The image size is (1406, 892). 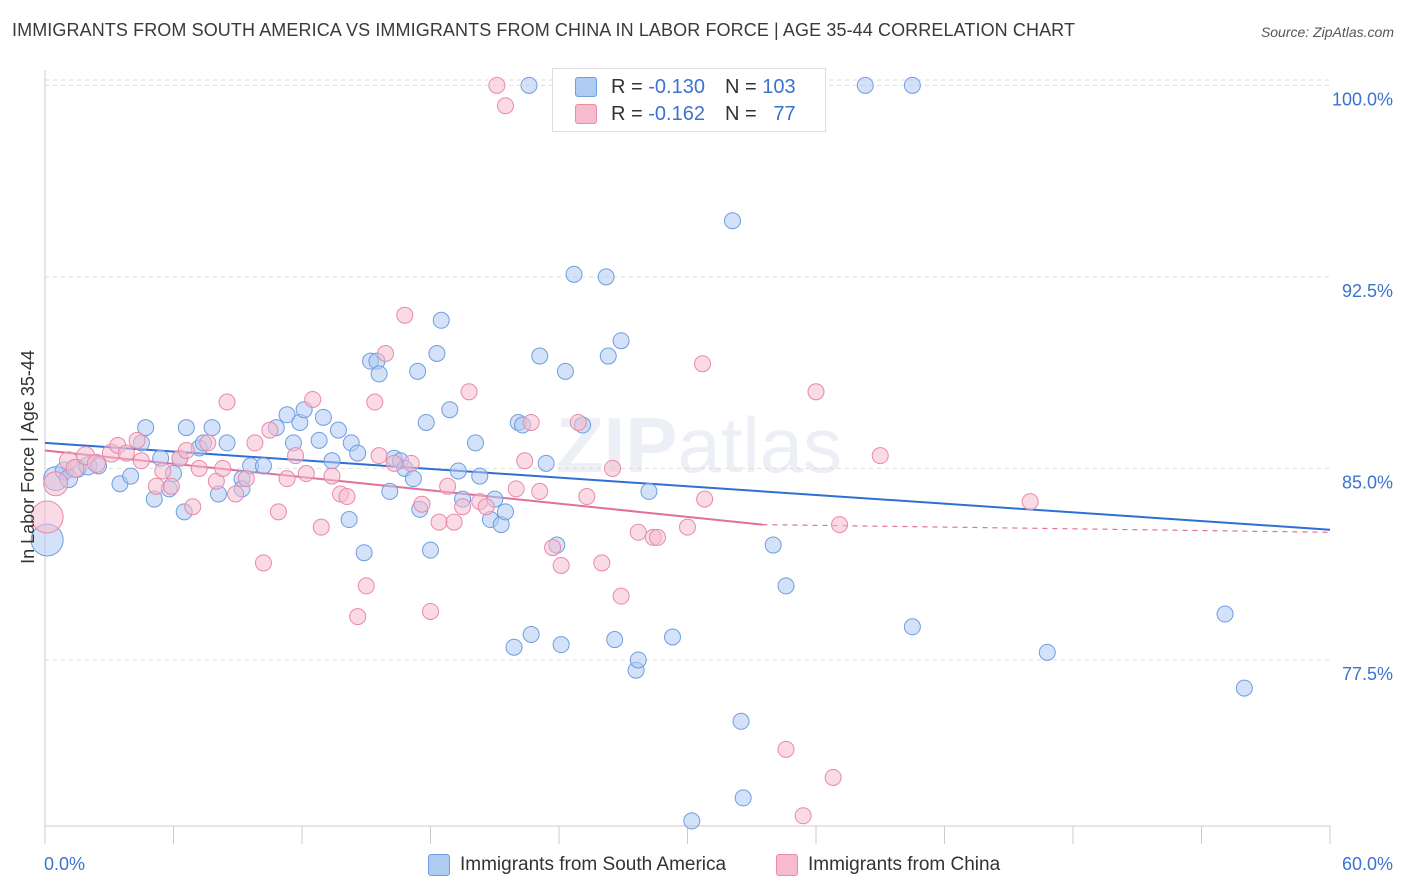 What do you see at coordinates (787, 865) in the screenshot?
I see `bottom-legend-swatch-pink` at bounding box center [787, 865].